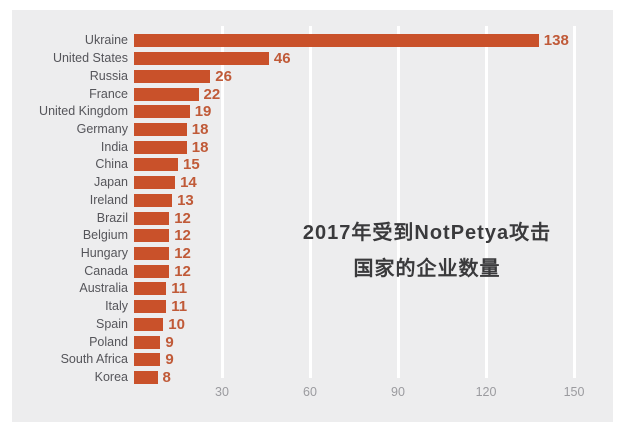 This screenshot has height=431, width=625. Describe the element at coordinates (176, 324) in the screenshot. I see `value-label: 10` at that location.